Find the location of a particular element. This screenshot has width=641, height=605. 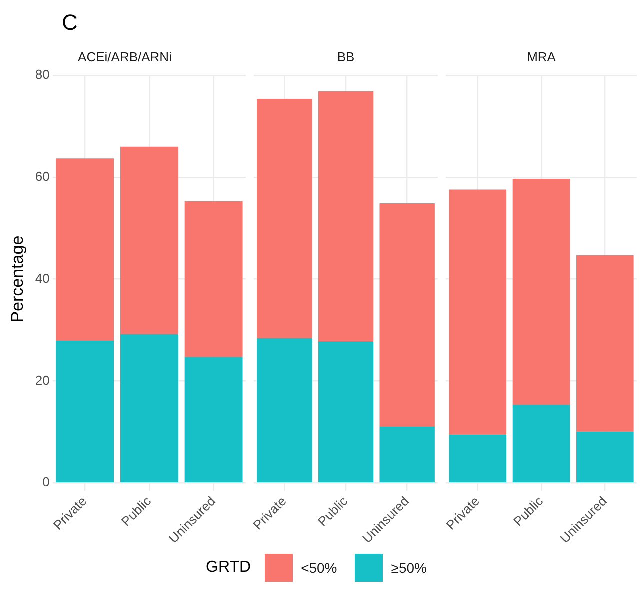

legend-label: <50% is located at coordinates (319, 568).